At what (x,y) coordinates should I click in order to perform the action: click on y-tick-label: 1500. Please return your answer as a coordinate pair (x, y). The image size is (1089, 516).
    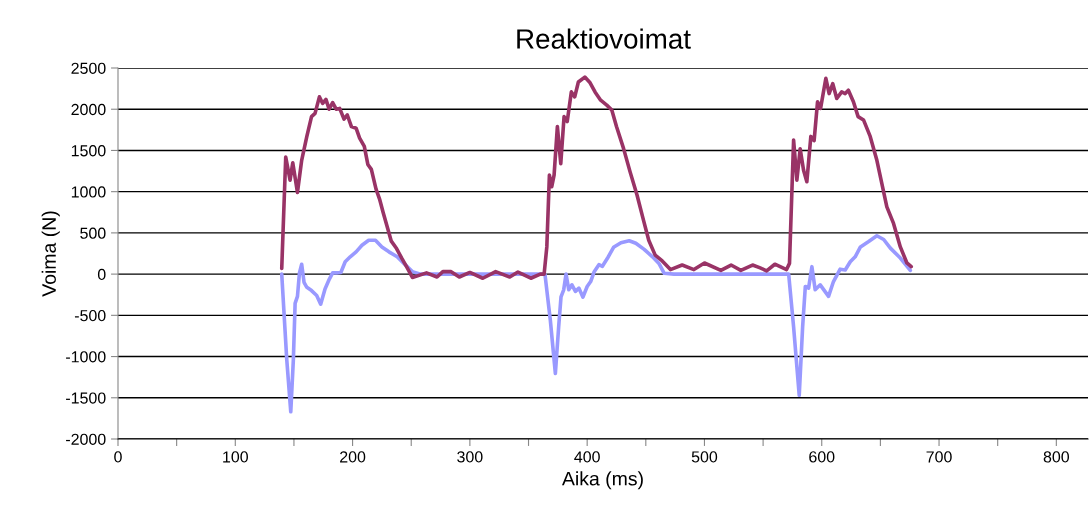
    Looking at the image, I should click on (88, 151).